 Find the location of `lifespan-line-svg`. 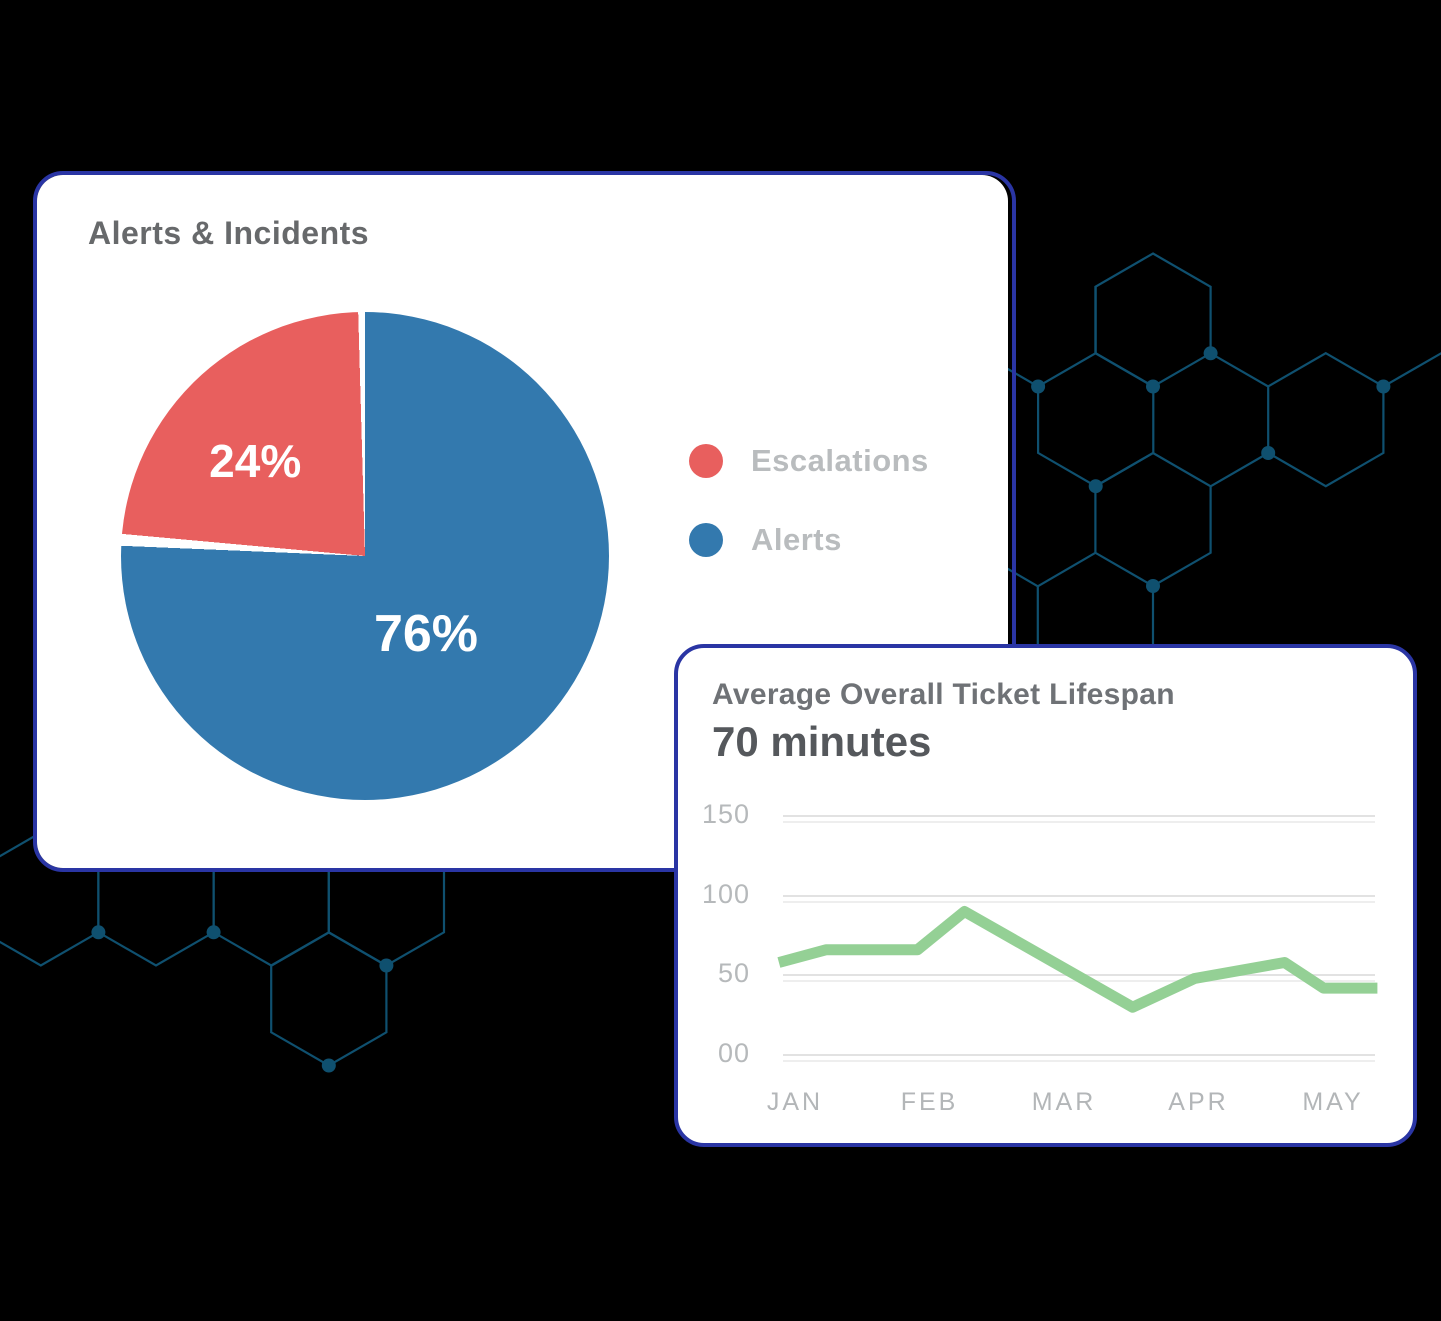

lifespan-line-svg is located at coordinates (1077, 959).